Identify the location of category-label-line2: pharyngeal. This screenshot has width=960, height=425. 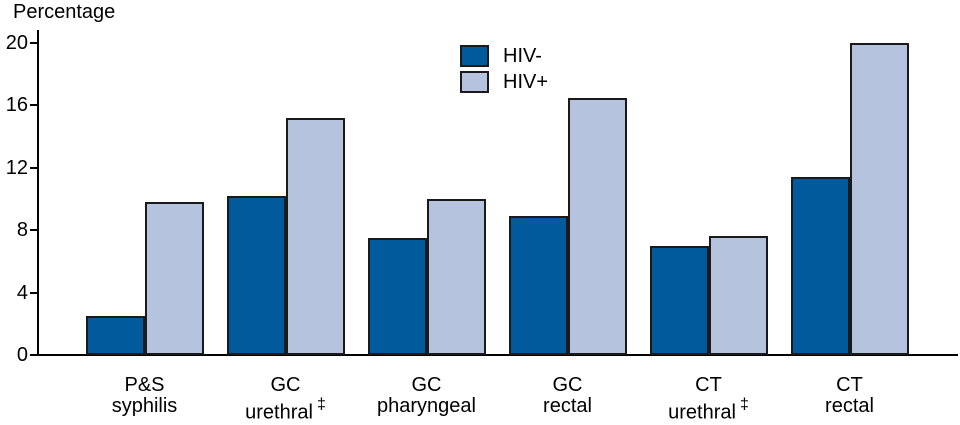
(426, 406).